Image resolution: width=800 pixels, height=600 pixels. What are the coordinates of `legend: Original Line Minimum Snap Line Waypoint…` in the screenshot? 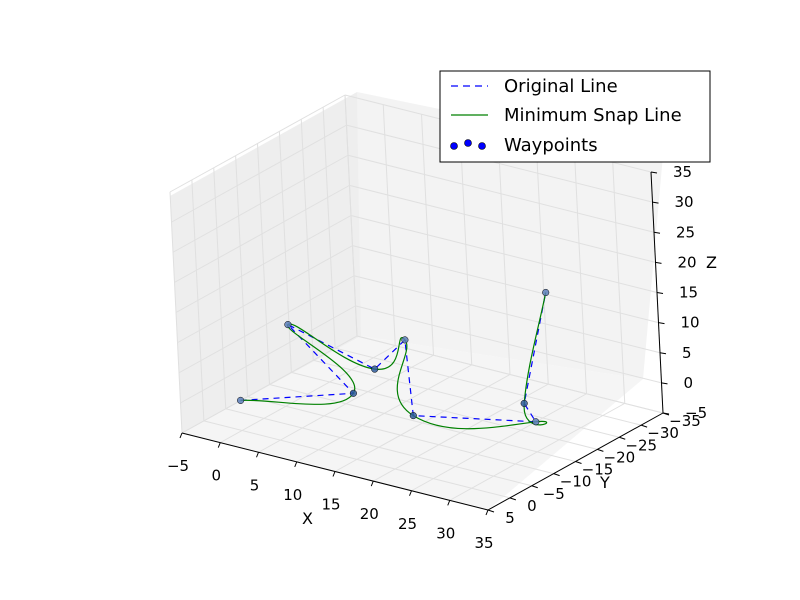 It's located at (575, 116).